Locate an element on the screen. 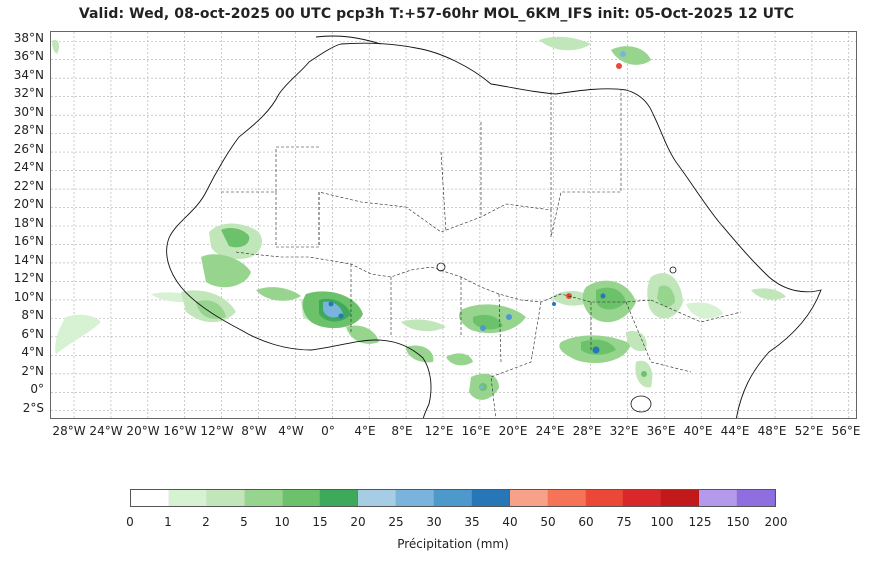 Image resolution: width=873 pixels, height=563 pixels. lon-label: 28°E is located at coordinates (587, 431).